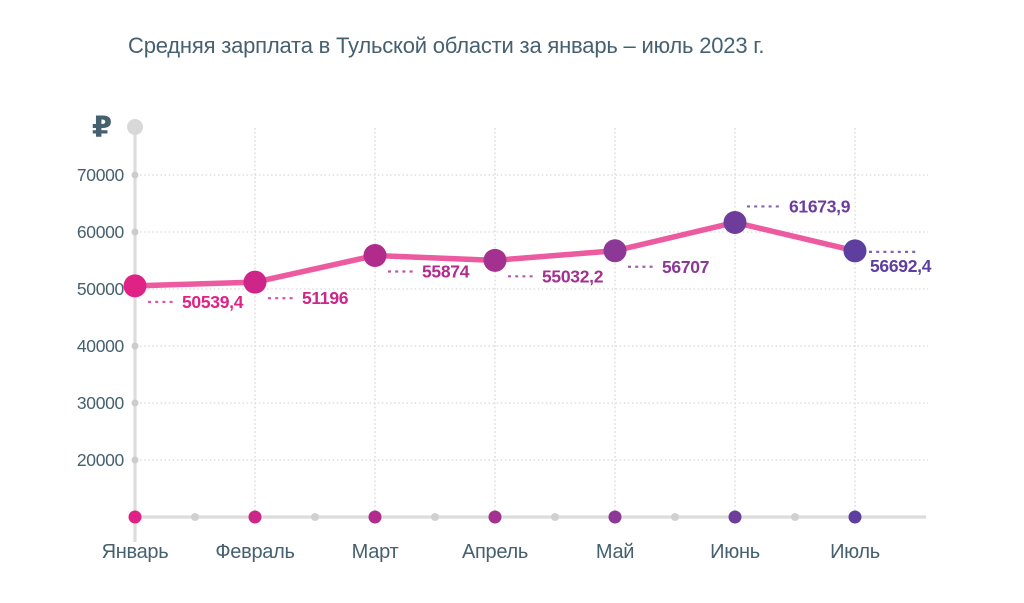  What do you see at coordinates (446, 272) in the screenshot?
I see `value-label-3: 55874` at bounding box center [446, 272].